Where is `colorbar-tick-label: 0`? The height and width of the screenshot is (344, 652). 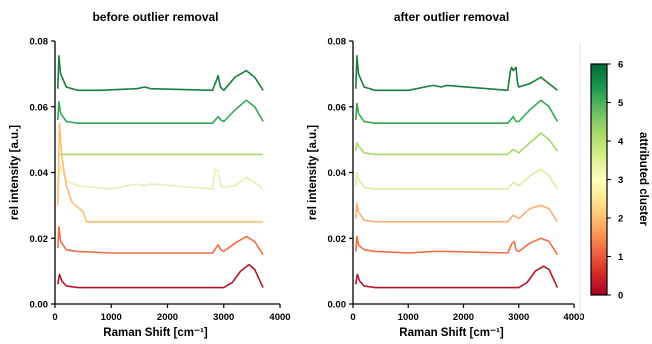
colorbar-tick-label: 0 is located at coordinates (620, 296).